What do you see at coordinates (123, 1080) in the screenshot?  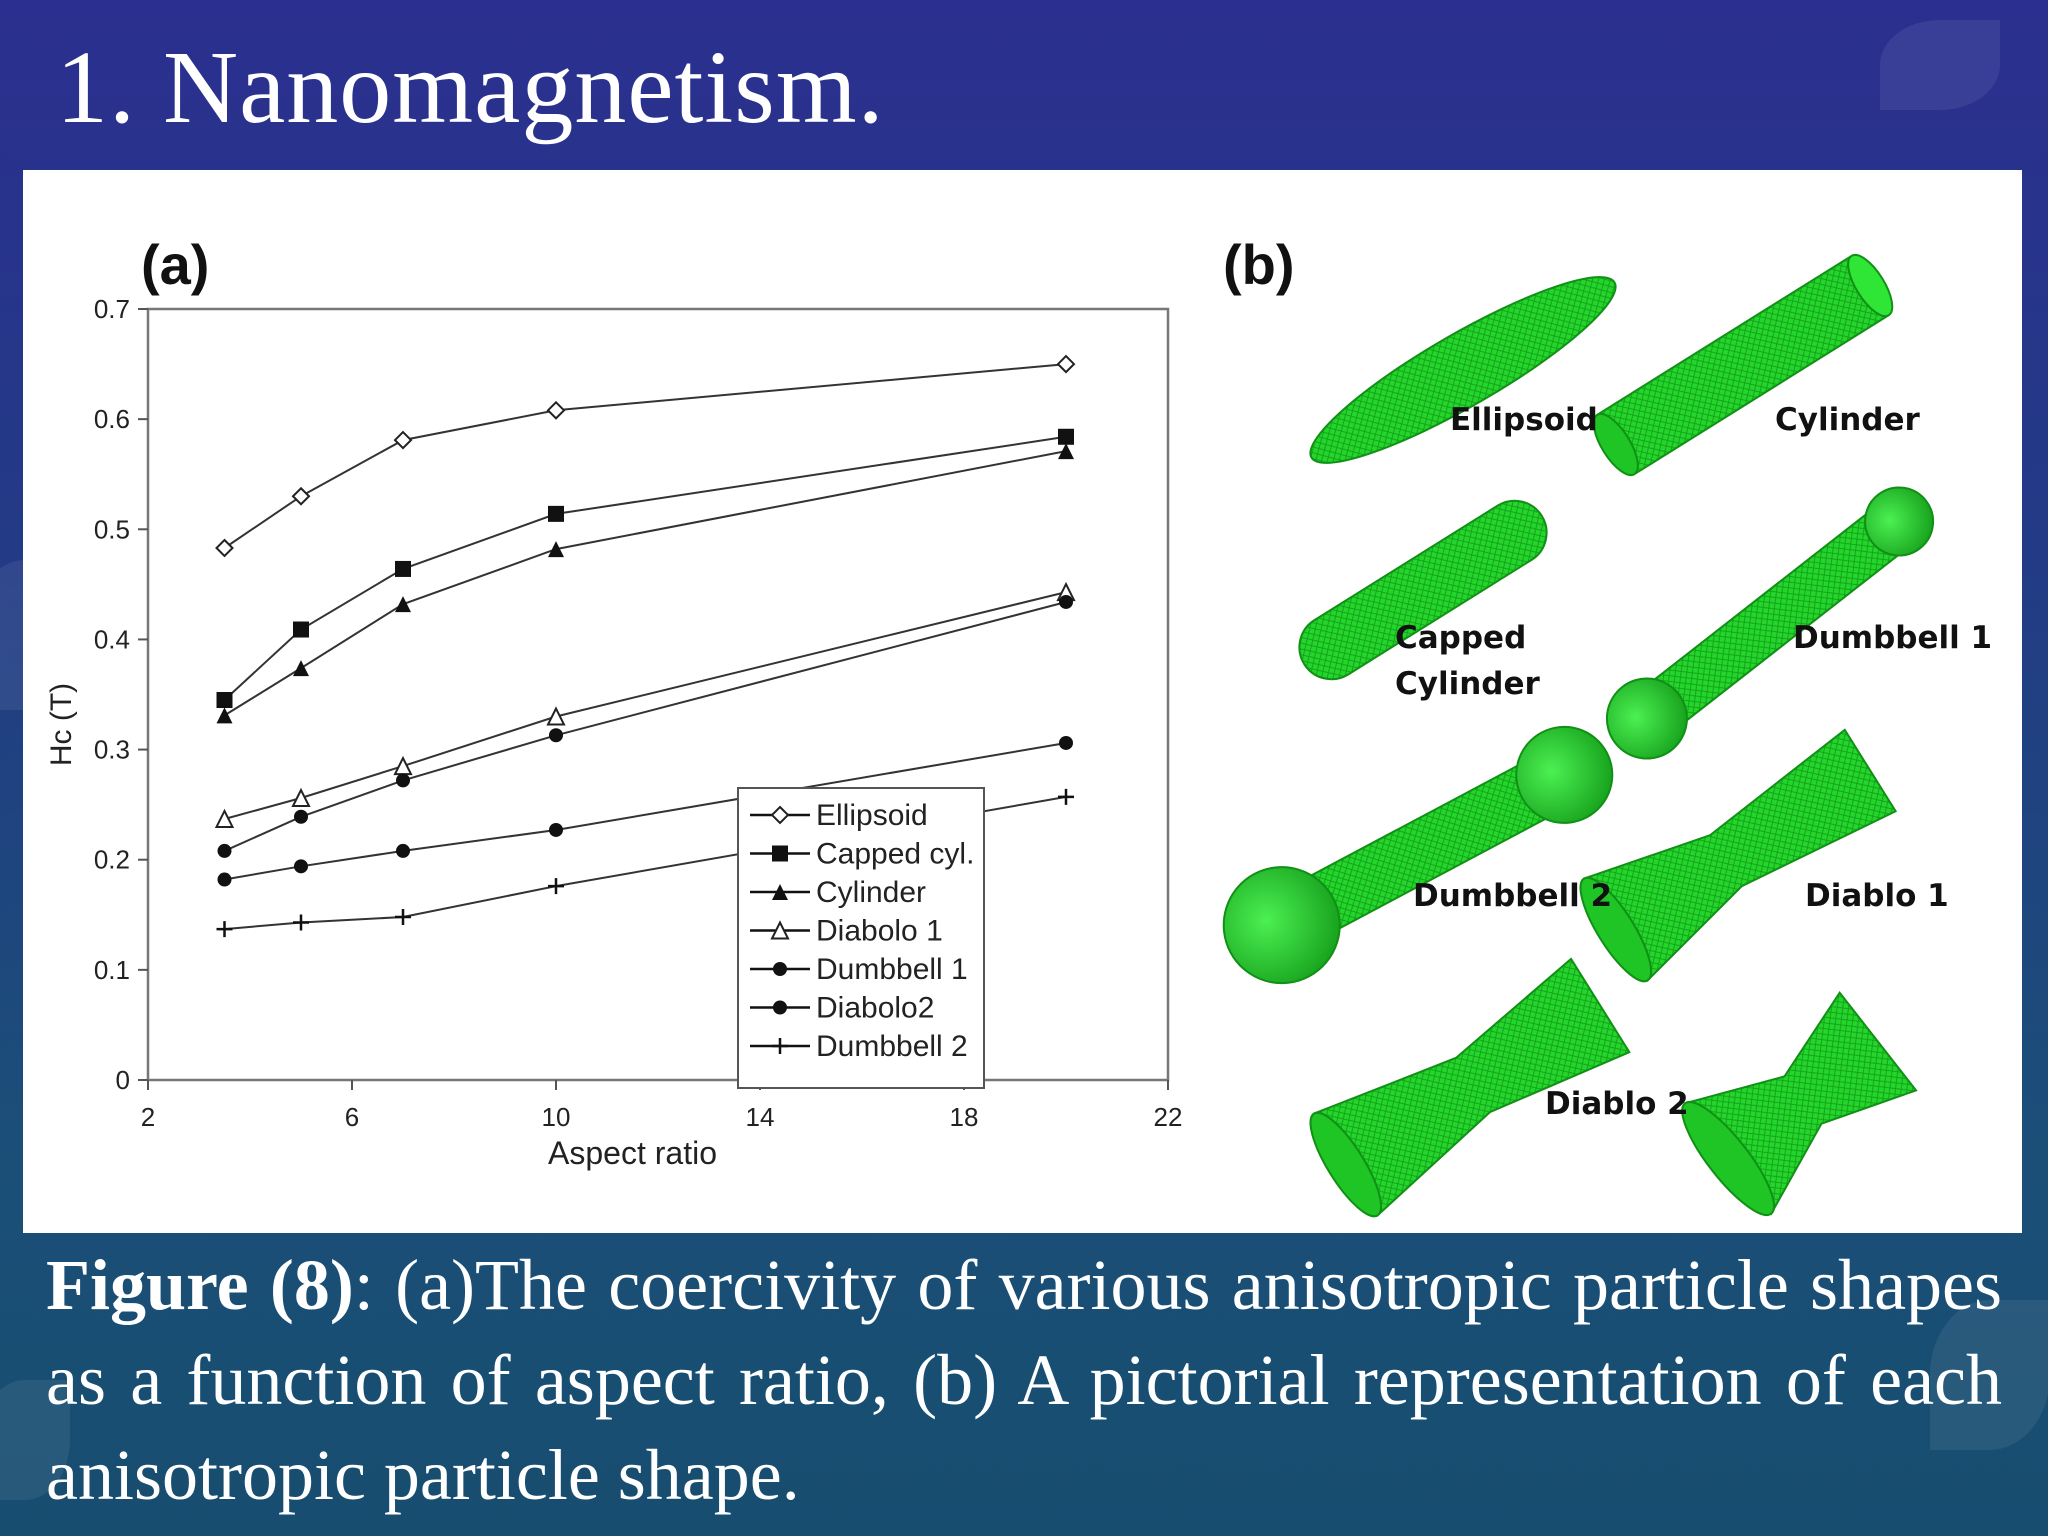 I see `y-tick-label: 0` at bounding box center [123, 1080].